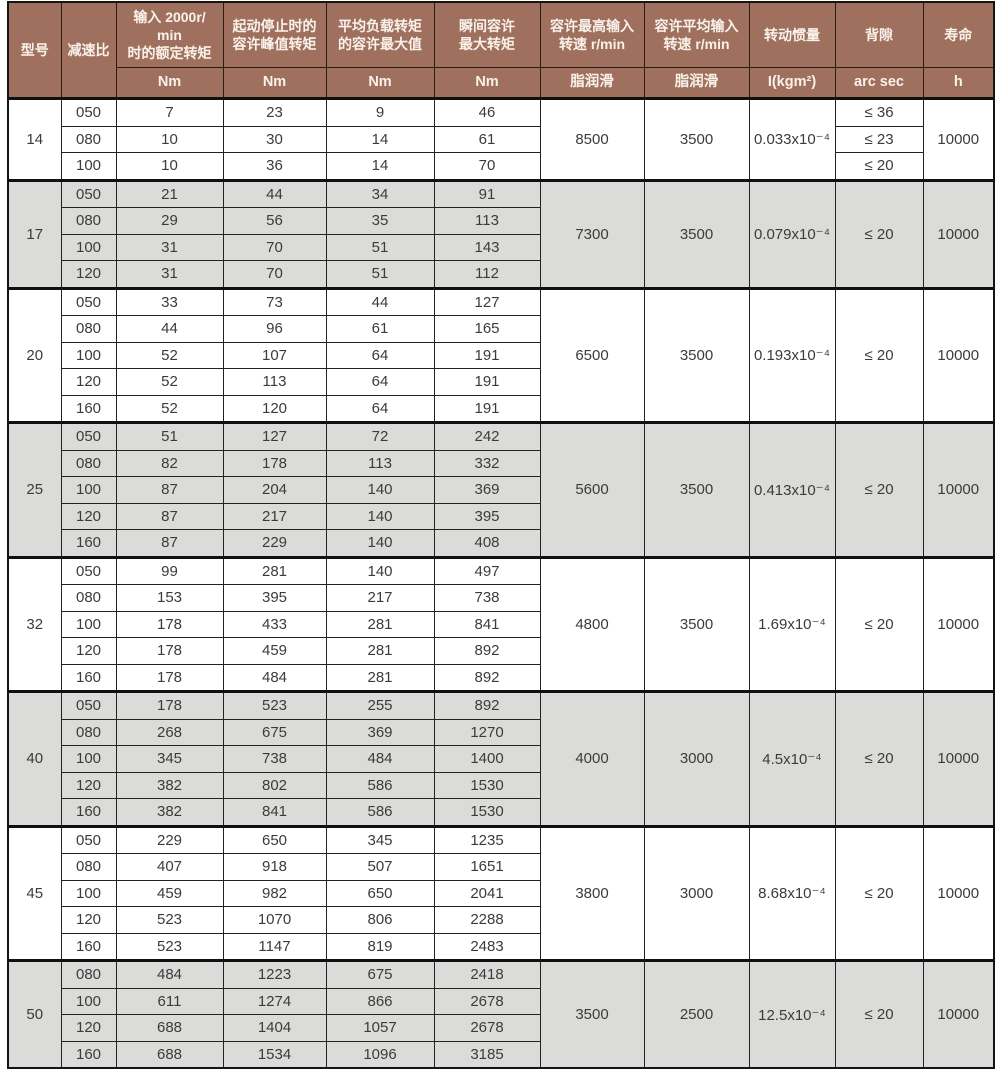 Image resolution: width=1000 pixels, height=1069 pixels. What do you see at coordinates (487, 974) in the screenshot?
I see `instant-torque-cell: 2418` at bounding box center [487, 974].